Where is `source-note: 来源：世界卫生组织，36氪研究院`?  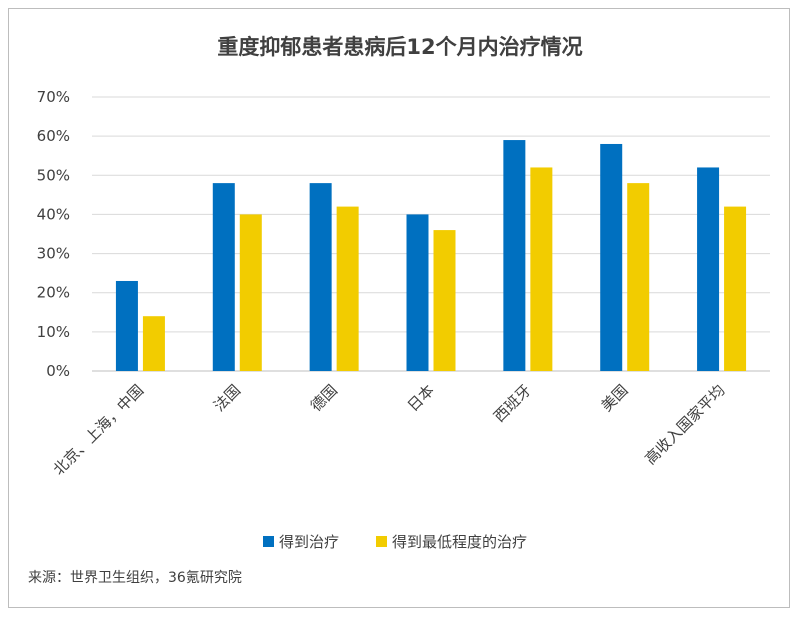 source-note: 来源：世界卫生组织，36氪研究院 is located at coordinates (135, 578).